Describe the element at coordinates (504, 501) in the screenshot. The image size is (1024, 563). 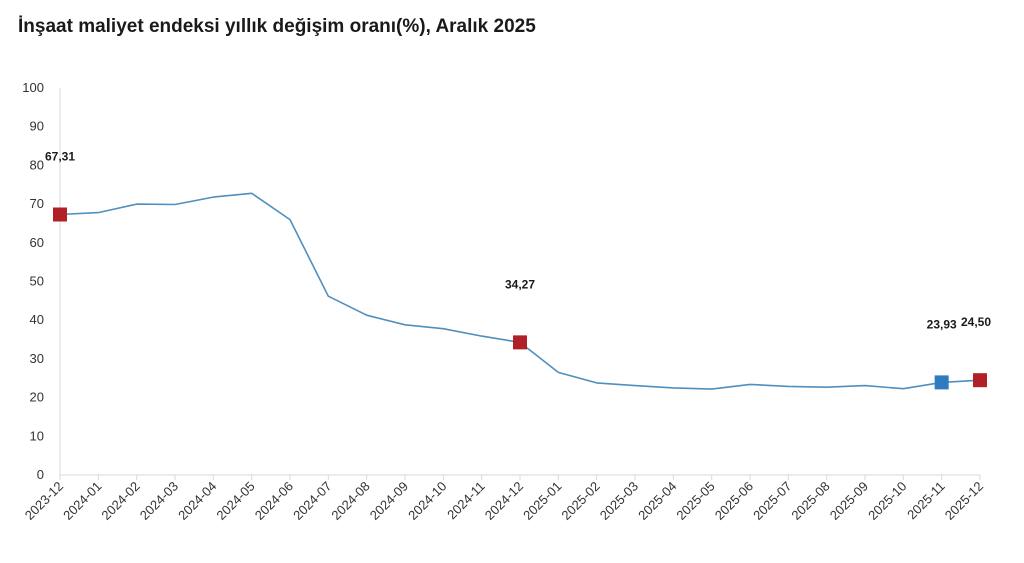
I see `x-tick-label: 2024-12` at that location.